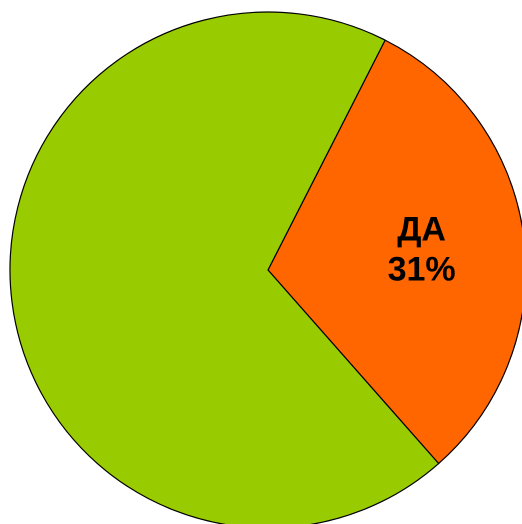 The height and width of the screenshot is (524, 522). What do you see at coordinates (422, 270) in the screenshot?
I see `slice-value-label-0: 31%` at bounding box center [422, 270].